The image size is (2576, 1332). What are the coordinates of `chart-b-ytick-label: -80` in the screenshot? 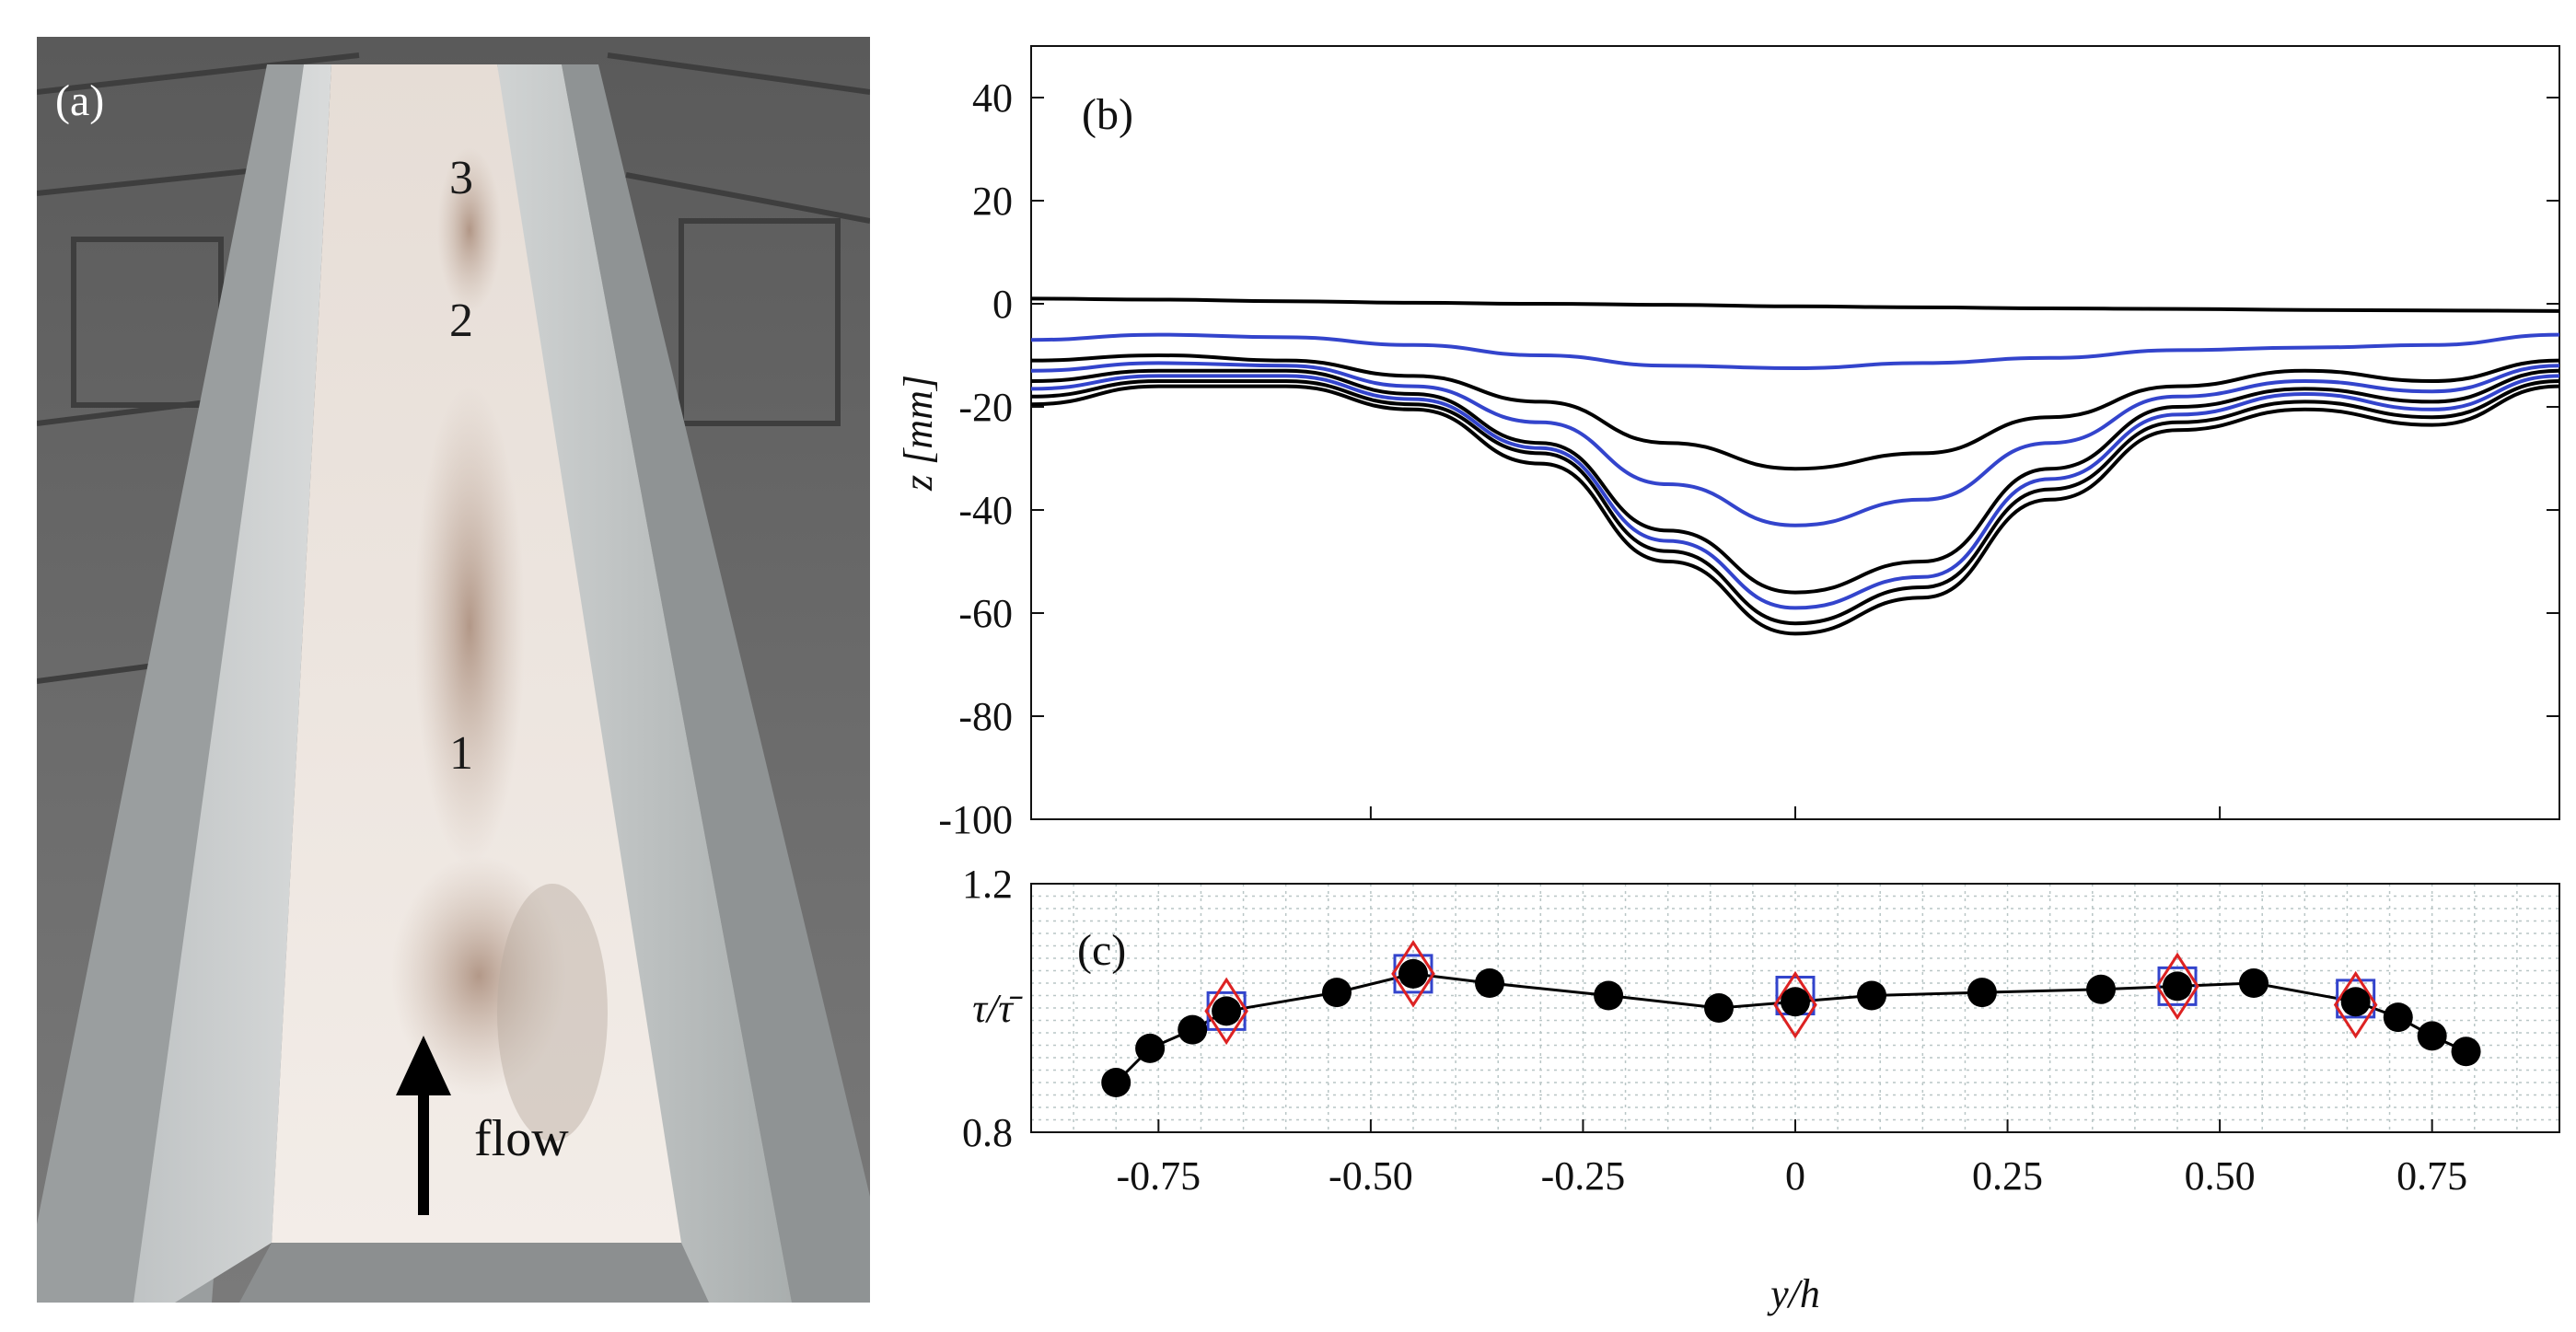 It's located at (985, 716).